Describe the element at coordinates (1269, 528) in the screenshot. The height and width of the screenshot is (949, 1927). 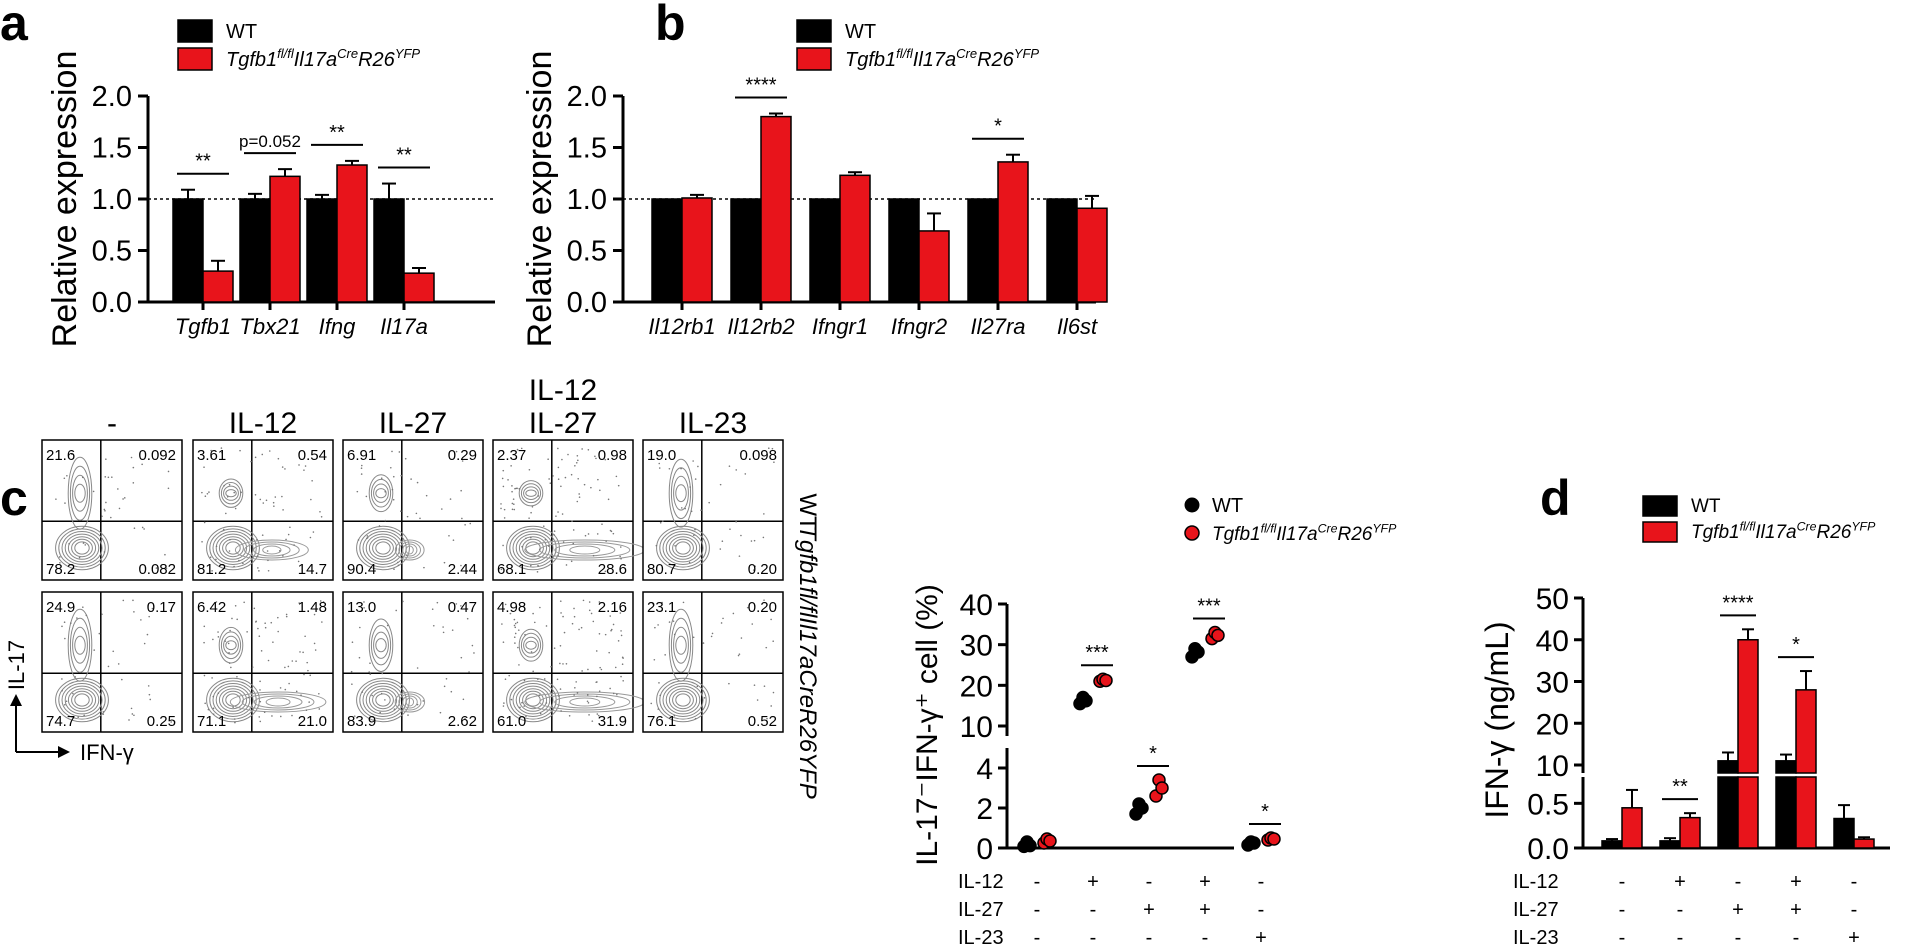
I see `legend-text-part: fl/fl` at that location.